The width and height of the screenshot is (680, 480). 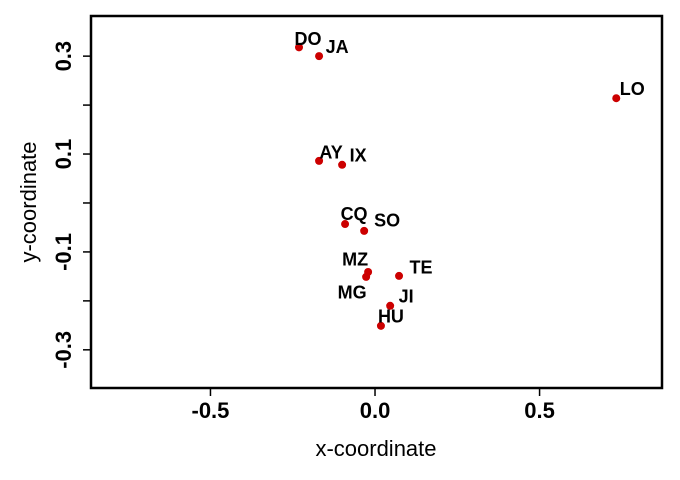 I want to click on x-tick-label: -0.5, so click(x=211, y=410).